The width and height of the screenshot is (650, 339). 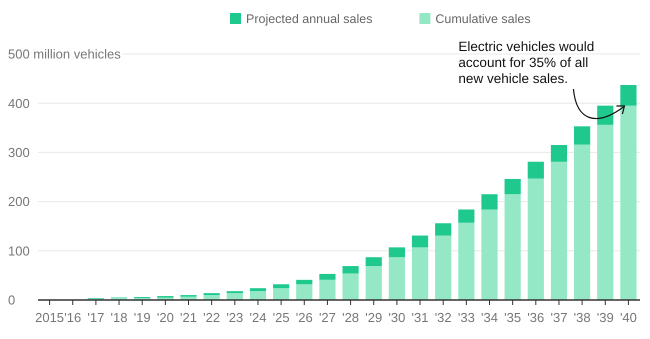 I want to click on legend-label: Cumulative sales, so click(x=483, y=19).